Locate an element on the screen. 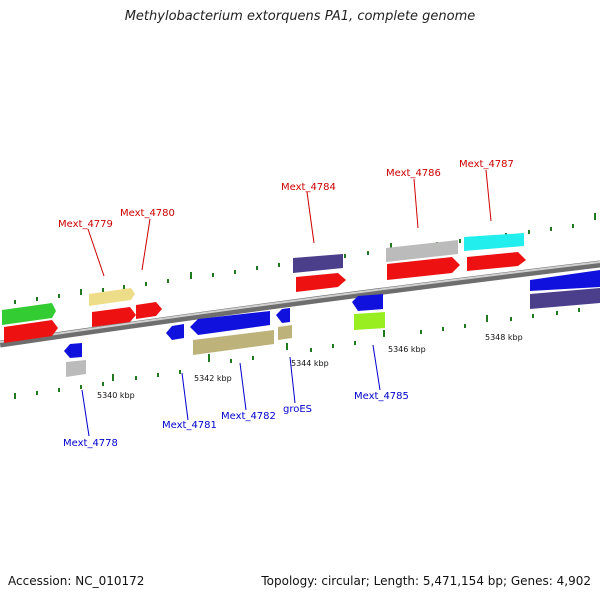  gene-label: Mext_4785 is located at coordinates (381, 396).